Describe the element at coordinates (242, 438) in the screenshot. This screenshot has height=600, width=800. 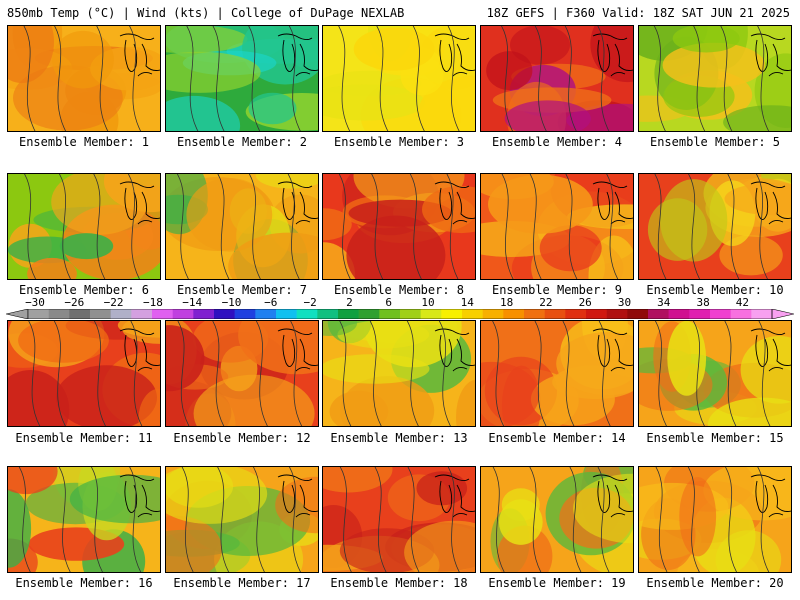
I see `ensemble-member-caption: Ensemble Member: 12` at that location.